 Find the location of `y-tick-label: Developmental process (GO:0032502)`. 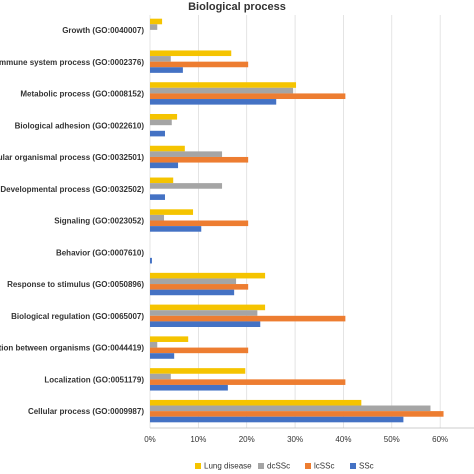

y-tick-label: Developmental process (GO:0032502) is located at coordinates (72, 189).